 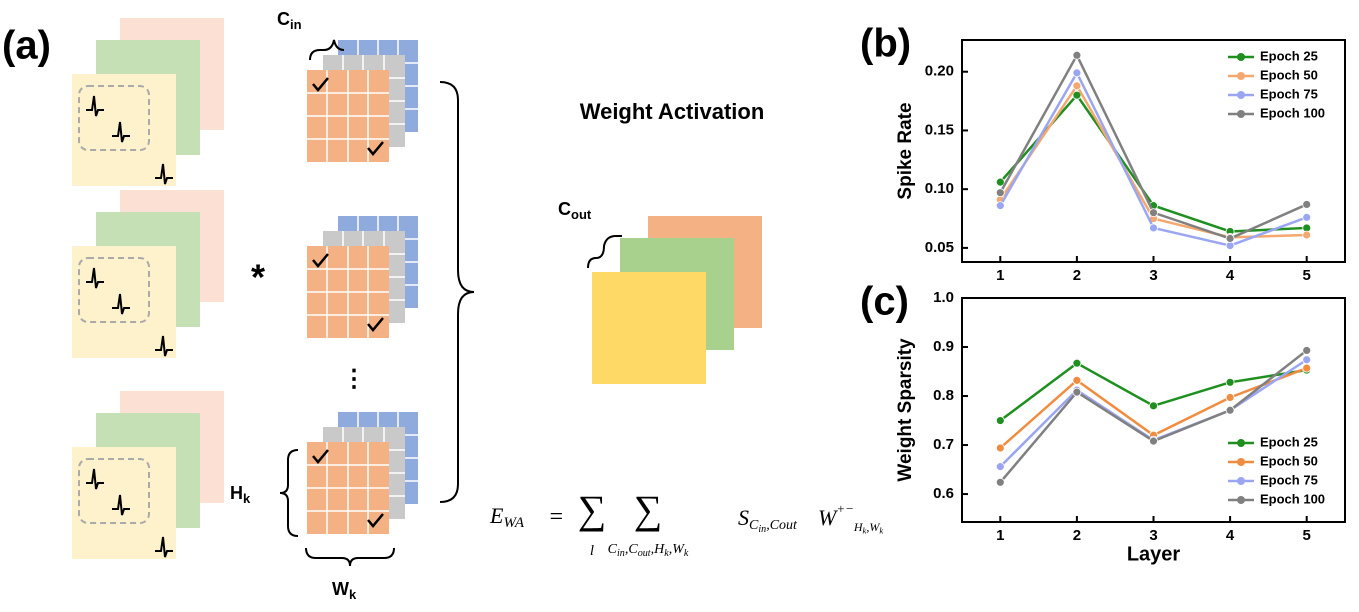 I want to click on formula-token: l, so click(x=592, y=551).